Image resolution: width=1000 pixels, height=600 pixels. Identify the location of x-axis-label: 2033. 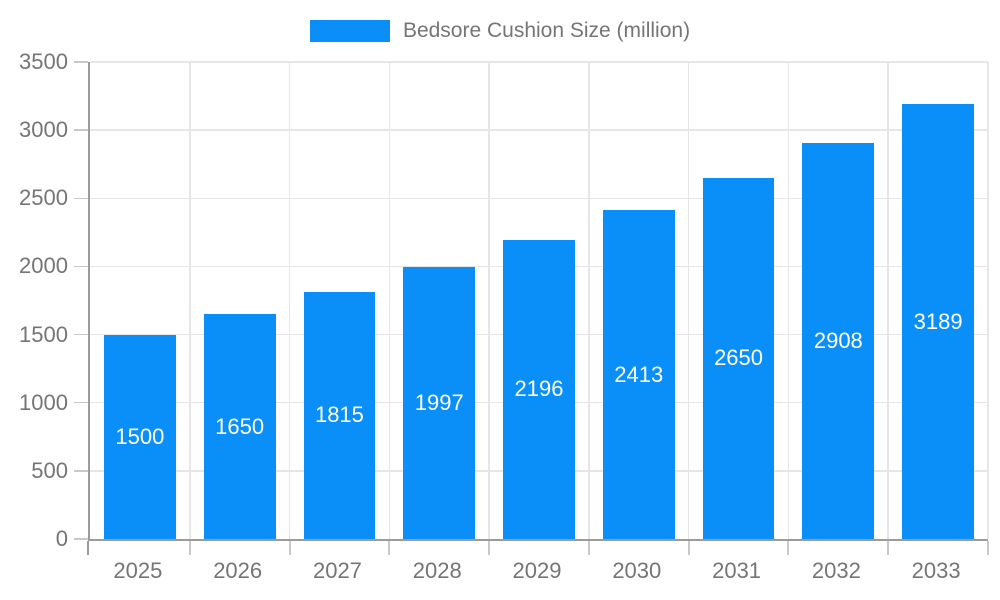
(936, 570).